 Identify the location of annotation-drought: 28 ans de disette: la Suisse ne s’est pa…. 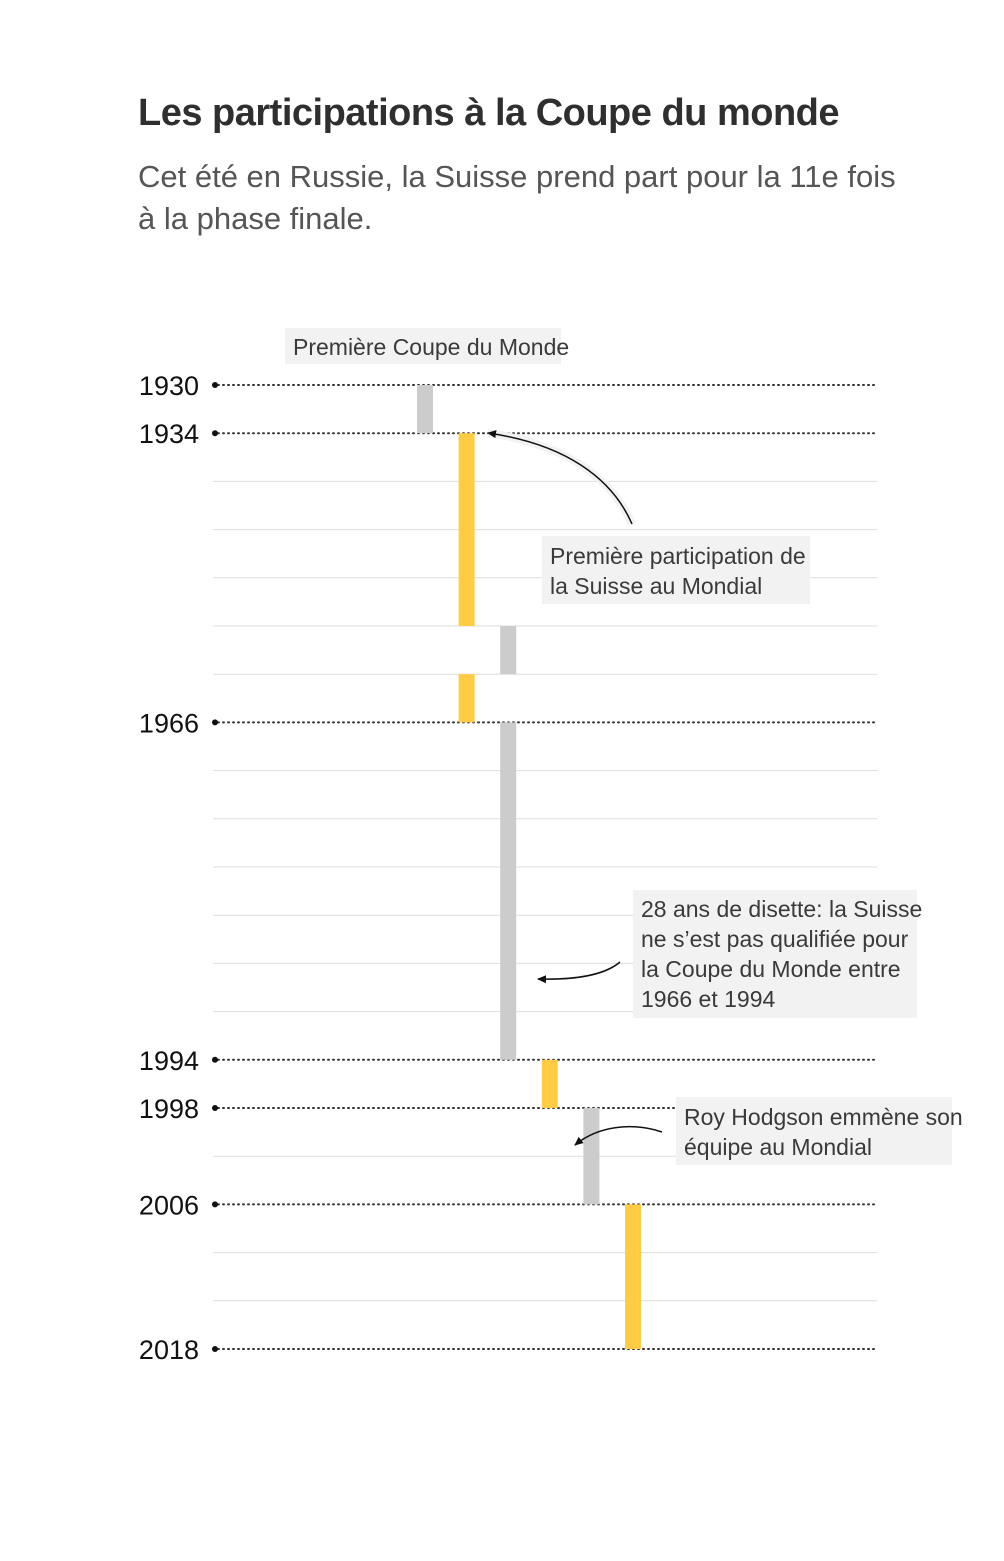
(729, 954).